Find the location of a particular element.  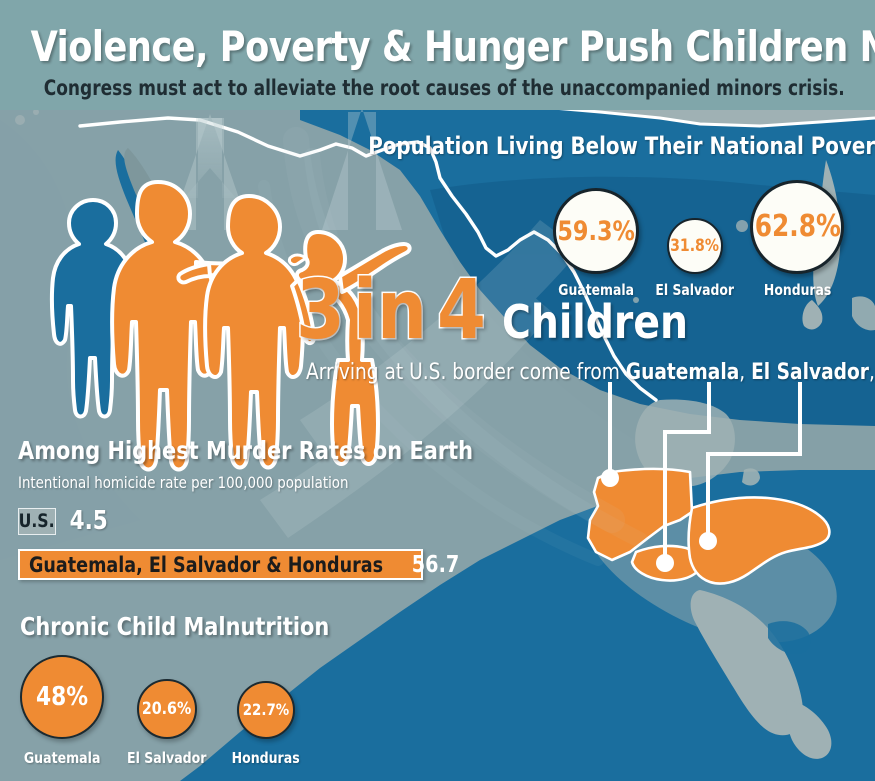

malnutrition-label-honduras: Honduras is located at coordinates (266, 758).